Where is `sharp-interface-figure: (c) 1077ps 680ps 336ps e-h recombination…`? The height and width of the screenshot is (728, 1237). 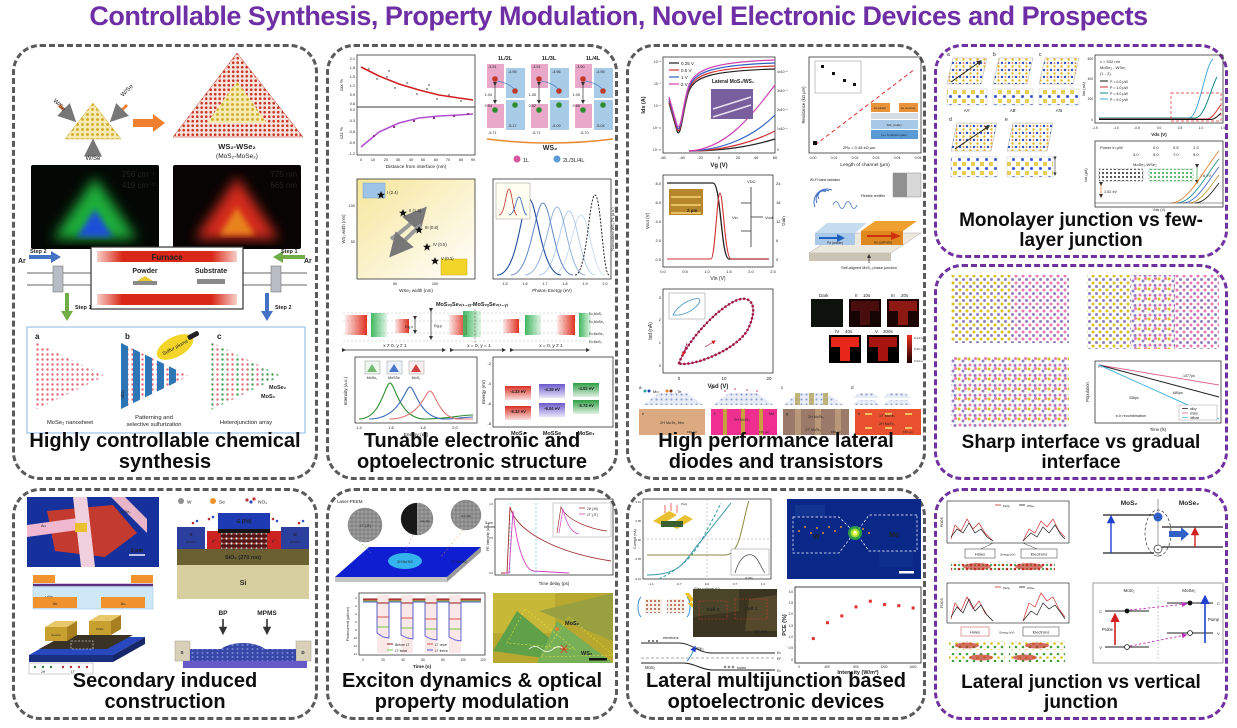 sharp-interface-figure: (c) 1077ps 680ps 336ps e-h recombination… is located at coordinates (1086, 353).